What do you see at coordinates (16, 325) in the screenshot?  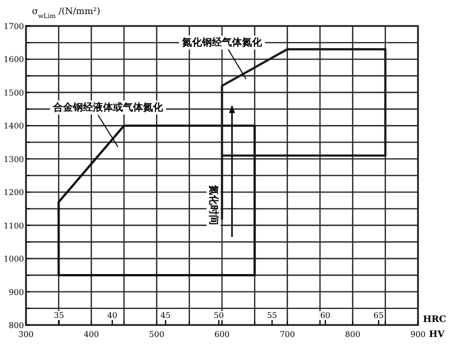 I see `y-tick-label: 800` at bounding box center [16, 325].